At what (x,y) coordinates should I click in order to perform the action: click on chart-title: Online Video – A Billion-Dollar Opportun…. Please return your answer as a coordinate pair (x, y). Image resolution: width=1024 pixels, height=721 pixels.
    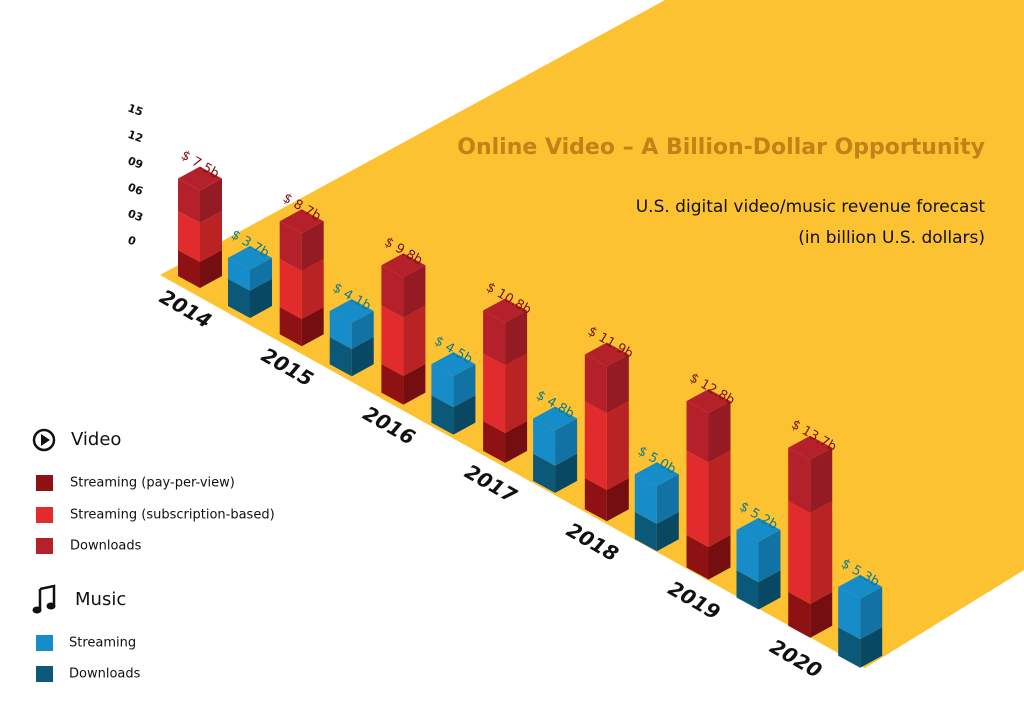
    Looking at the image, I should click on (721, 147).